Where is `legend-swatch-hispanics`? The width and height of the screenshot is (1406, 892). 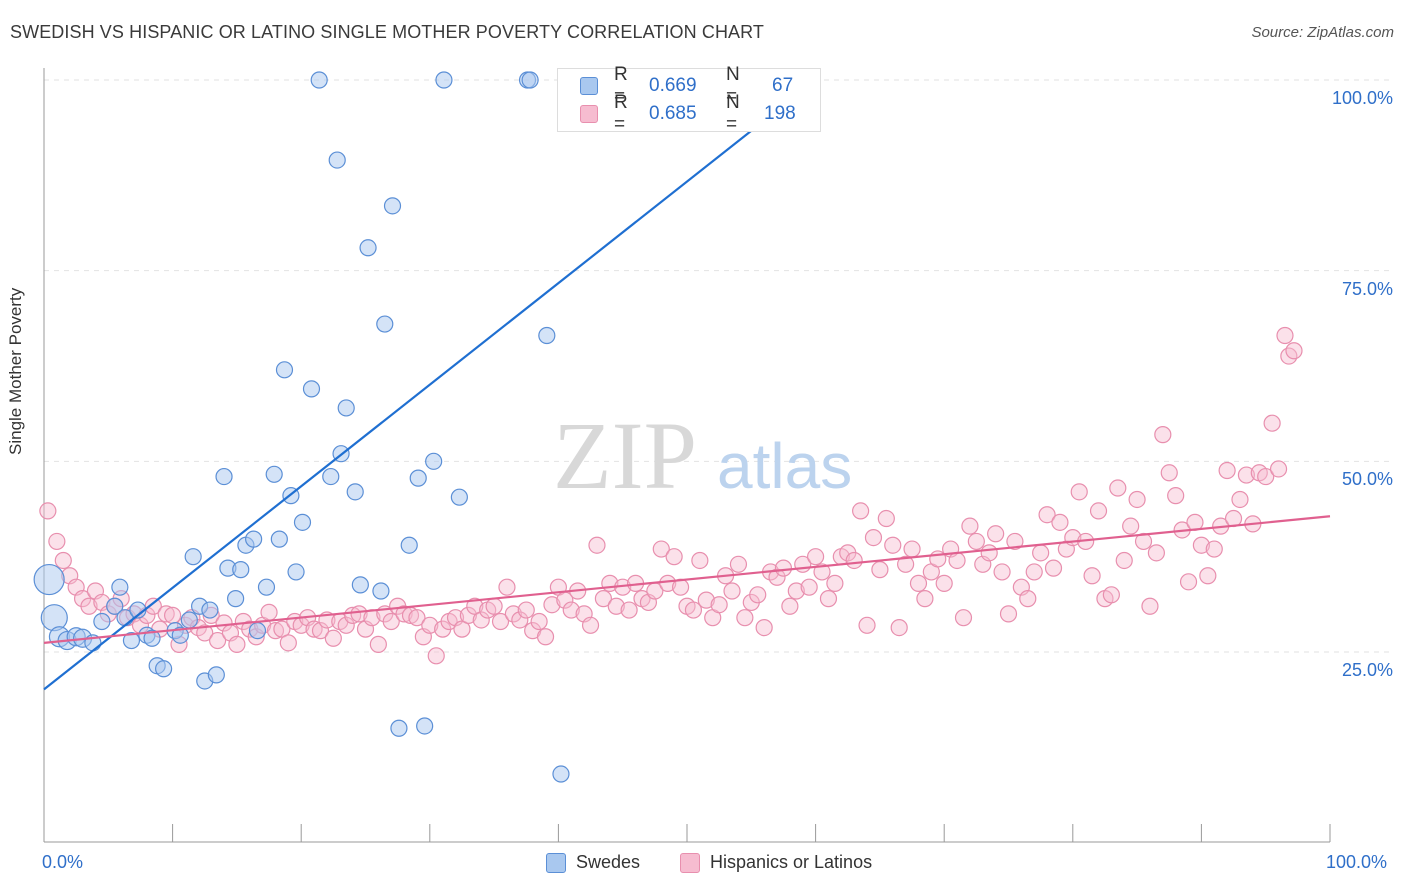 legend-swatch-hispanics is located at coordinates (690, 862).